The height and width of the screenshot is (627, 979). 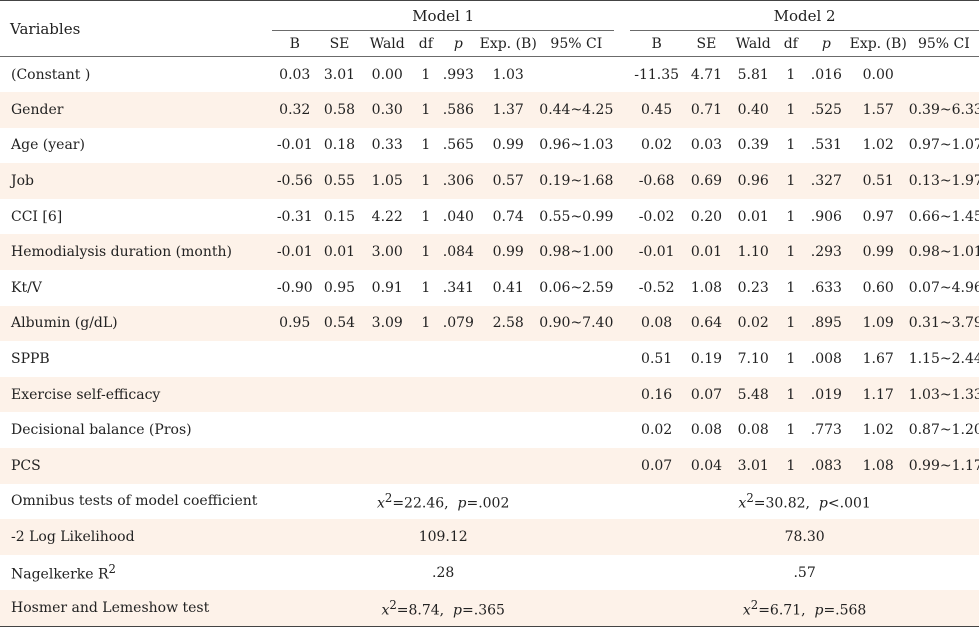 I want to click on summary-text: 109.12, so click(x=443, y=537).